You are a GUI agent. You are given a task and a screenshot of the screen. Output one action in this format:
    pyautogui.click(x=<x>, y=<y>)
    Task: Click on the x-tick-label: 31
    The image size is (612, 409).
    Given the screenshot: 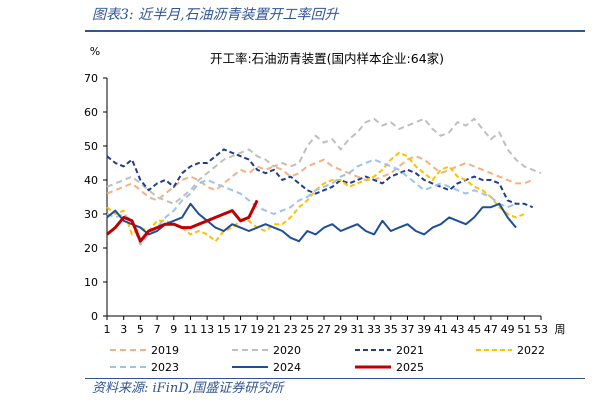 What is the action you would take?
    pyautogui.click(x=357, y=329)
    